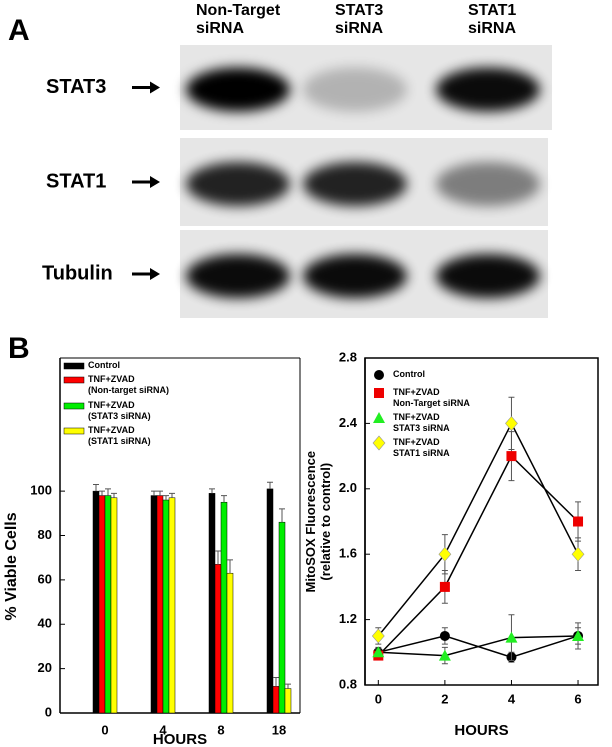 The height and width of the screenshot is (747, 612). Describe the element at coordinates (76, 87) in the screenshot. I see `row-label: STAT3` at that location.